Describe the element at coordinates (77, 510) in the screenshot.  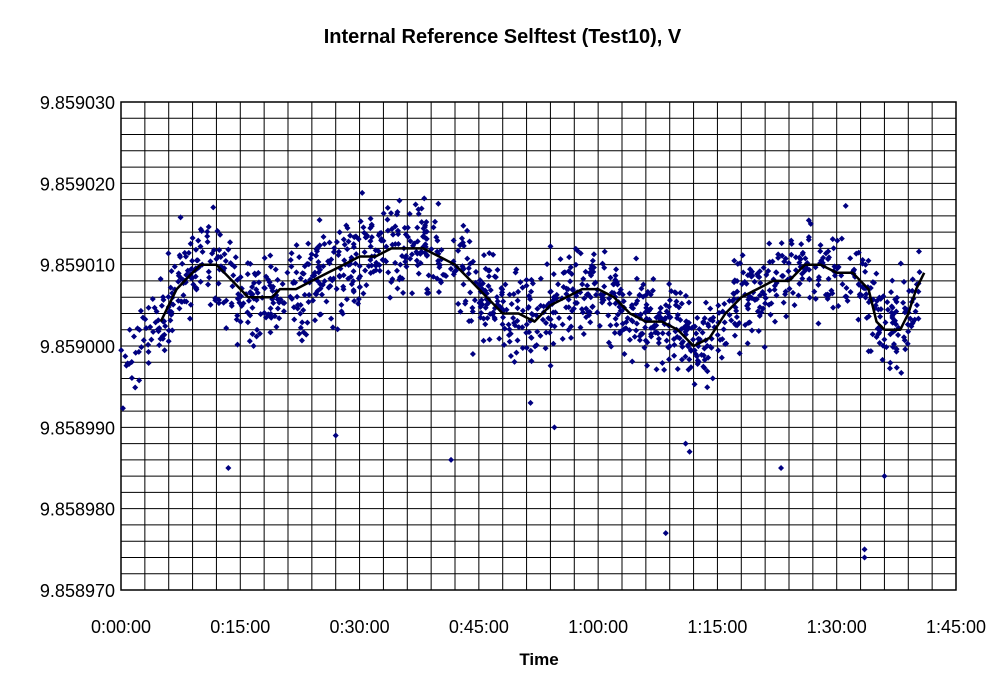
I see `y-tick-label: 9.858980` at that location.